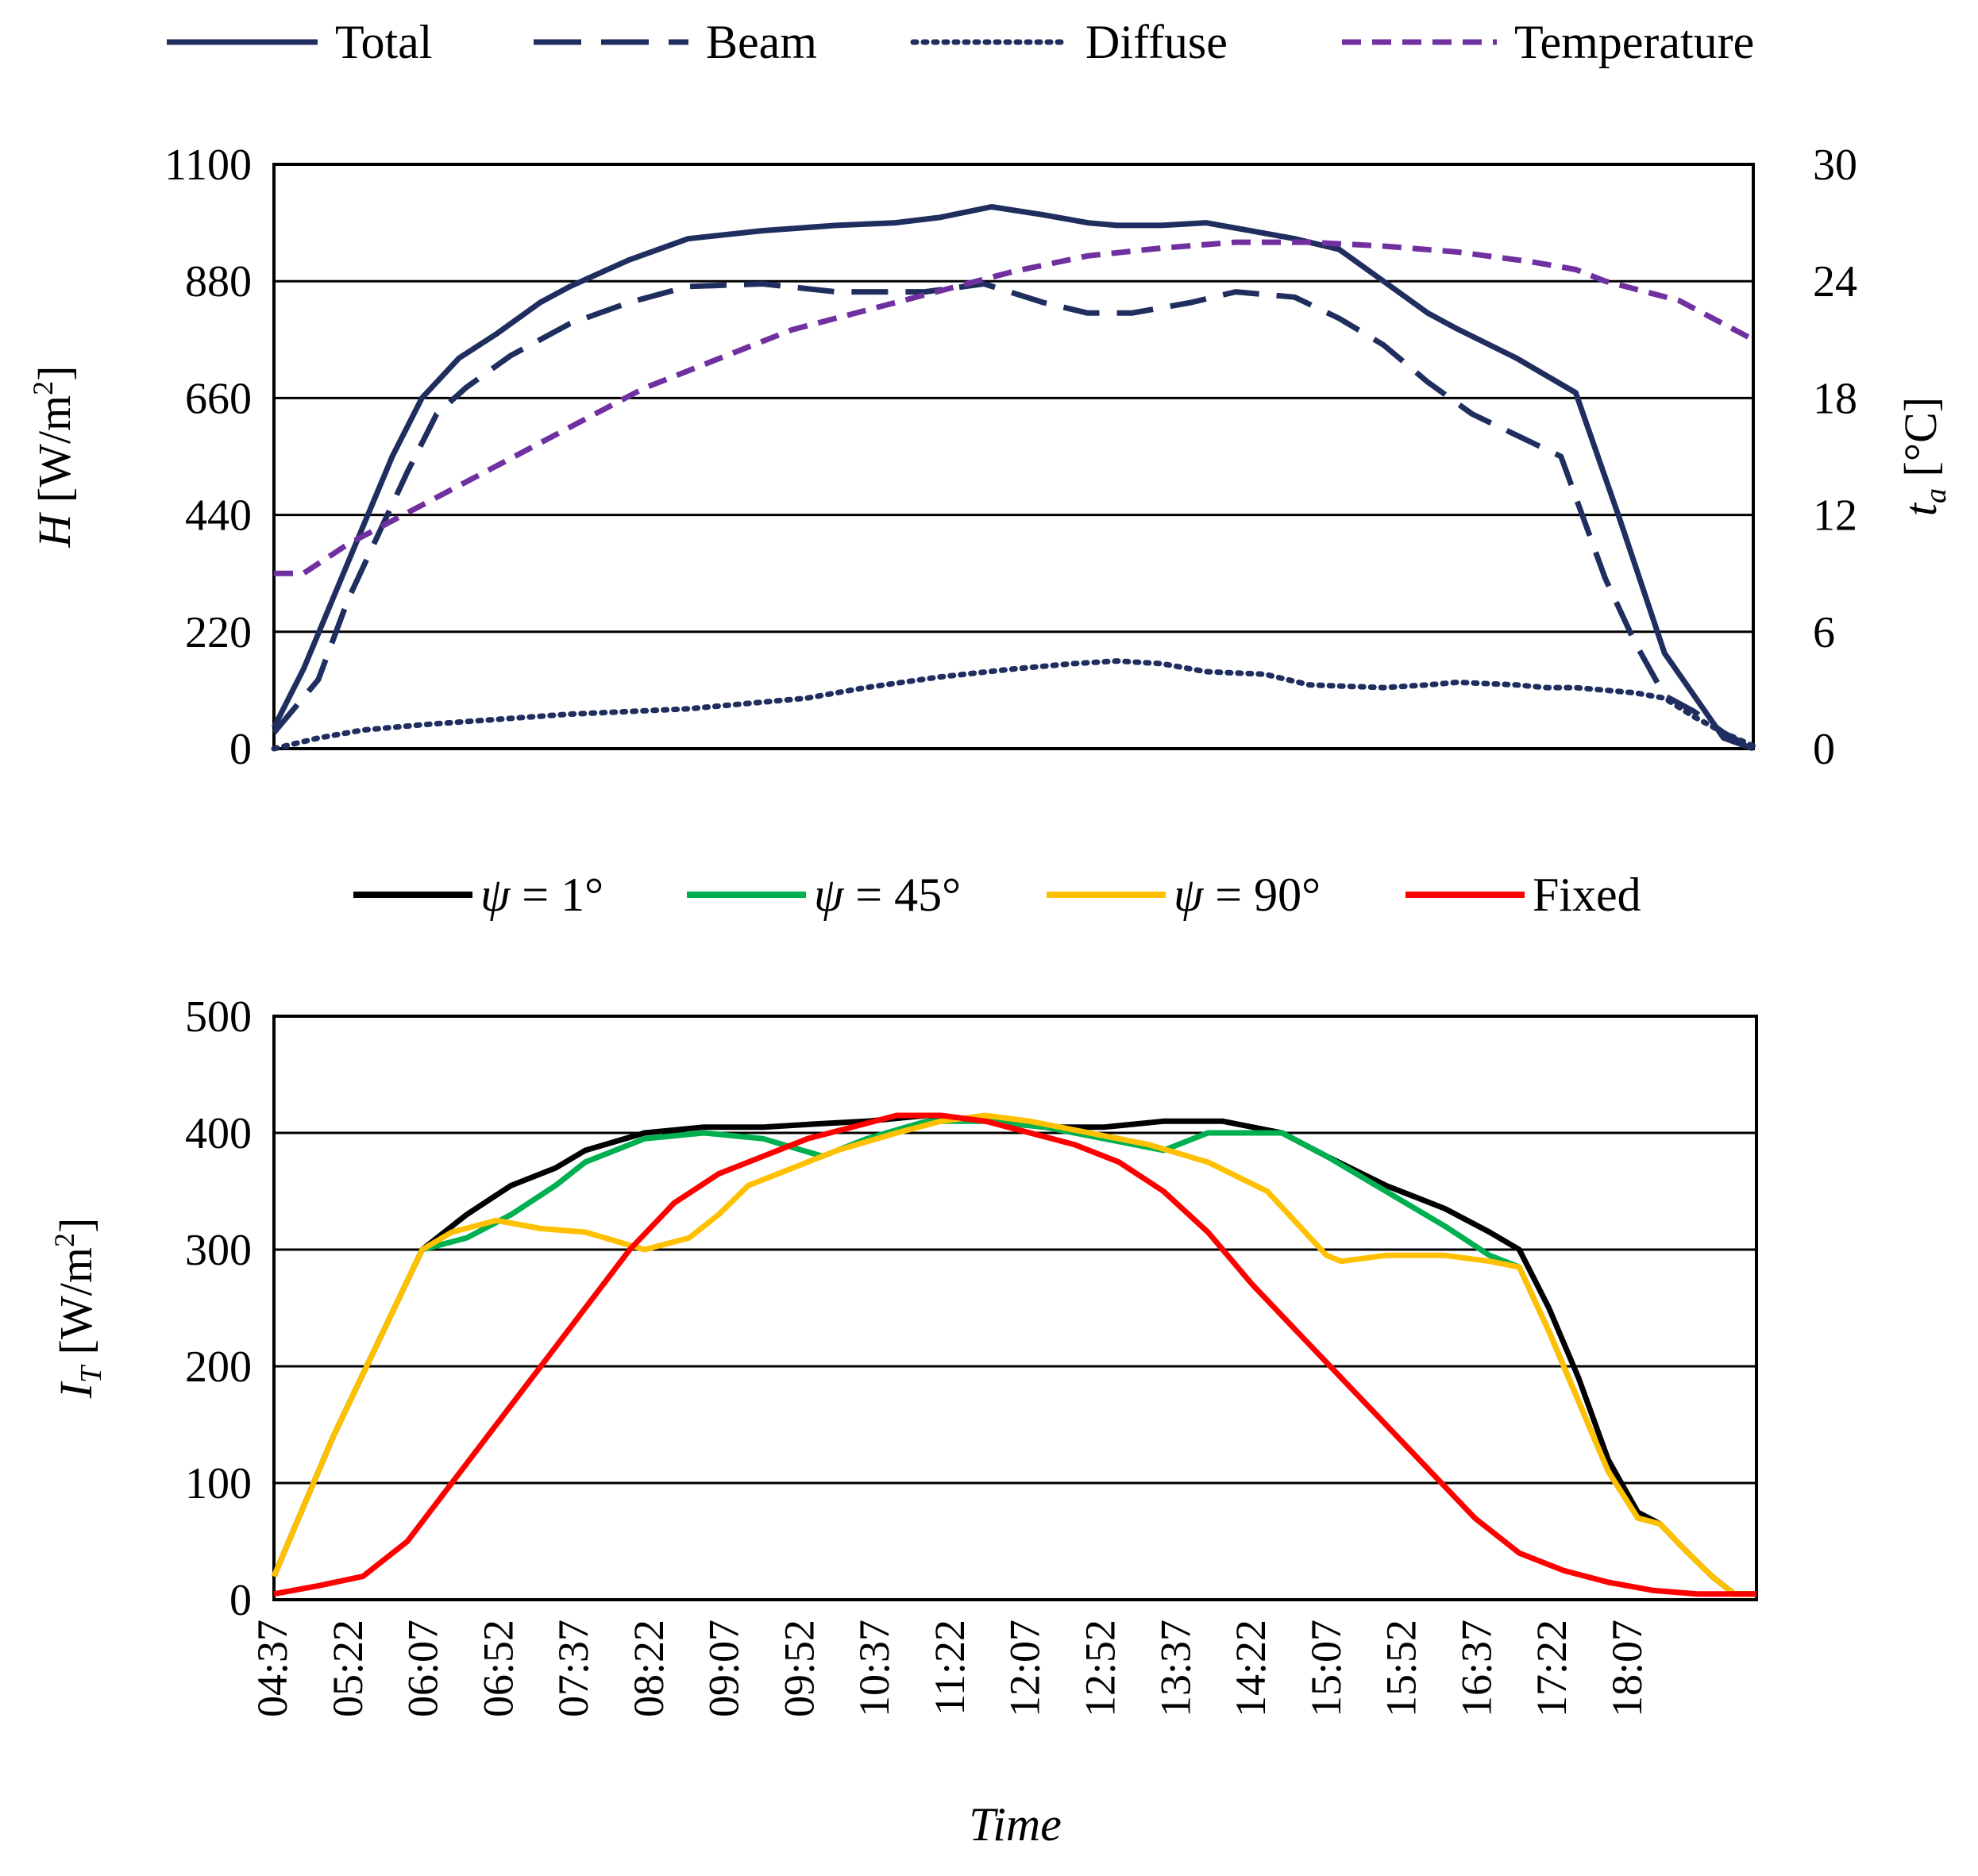 This screenshot has height=1876, width=1978. Describe the element at coordinates (240, 1601) in the screenshot. I see `bottom-y-tick-label: 0` at that location.